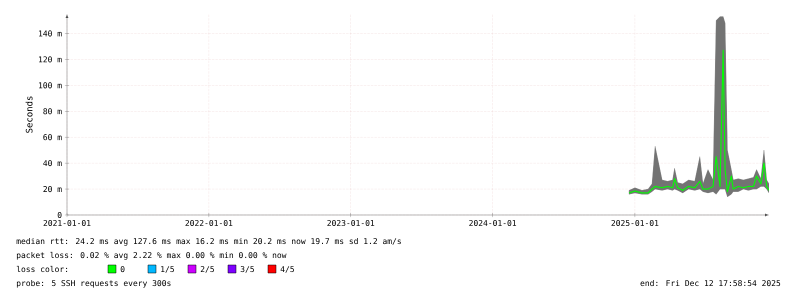 Image resolution: width=797 pixels, height=297 pixels. Describe the element at coordinates (699, 122) in the screenshot. I see `line-series` at that location.